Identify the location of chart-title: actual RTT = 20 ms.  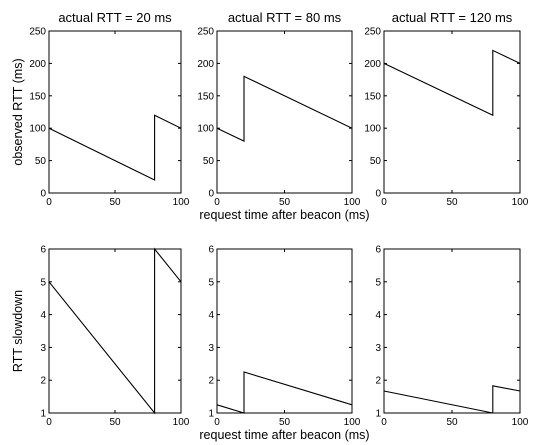
(115, 17).